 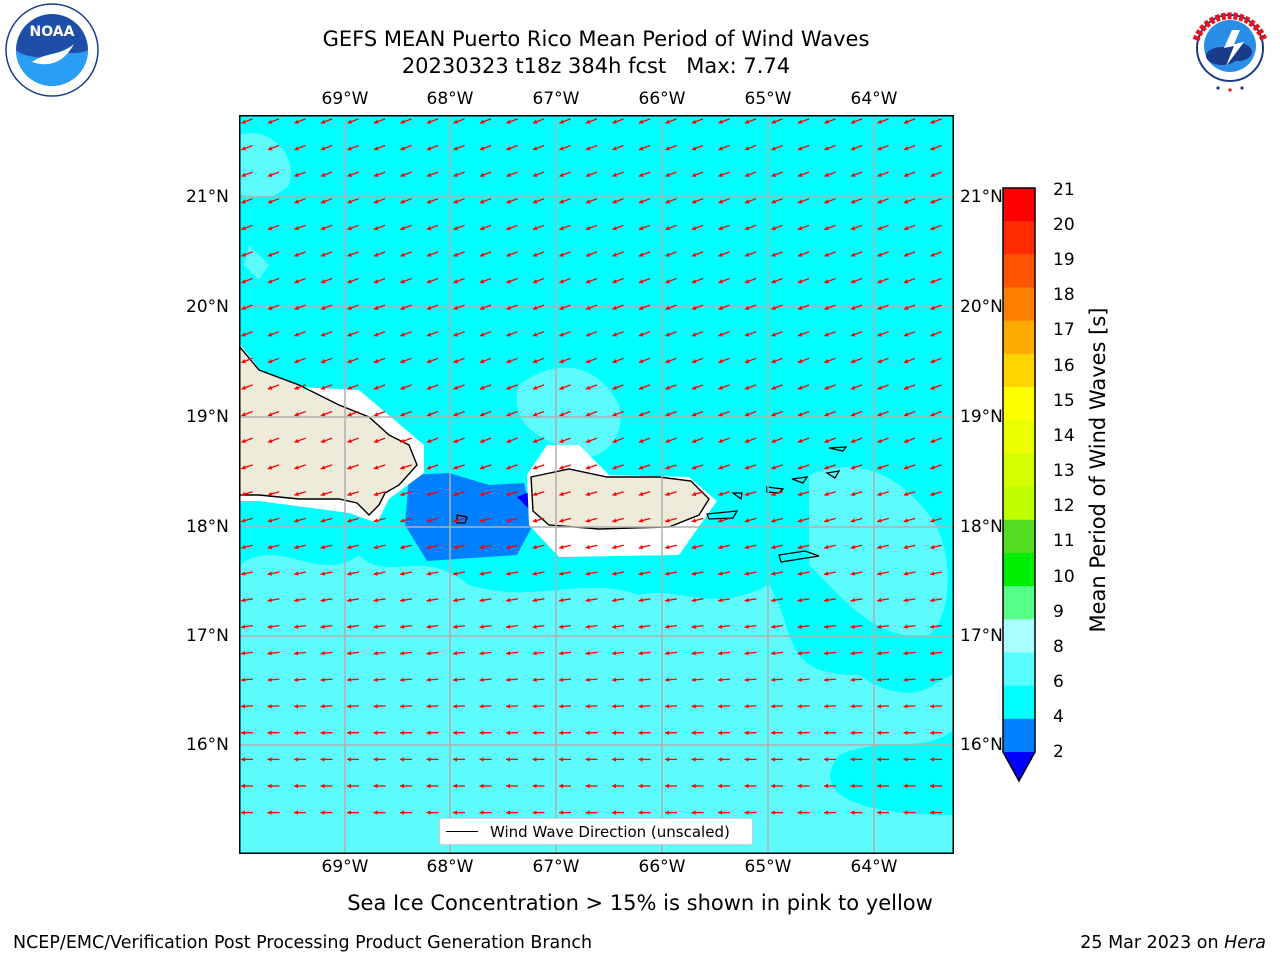 I want to click on lat-tick-left: 16°N, so click(x=207, y=745).